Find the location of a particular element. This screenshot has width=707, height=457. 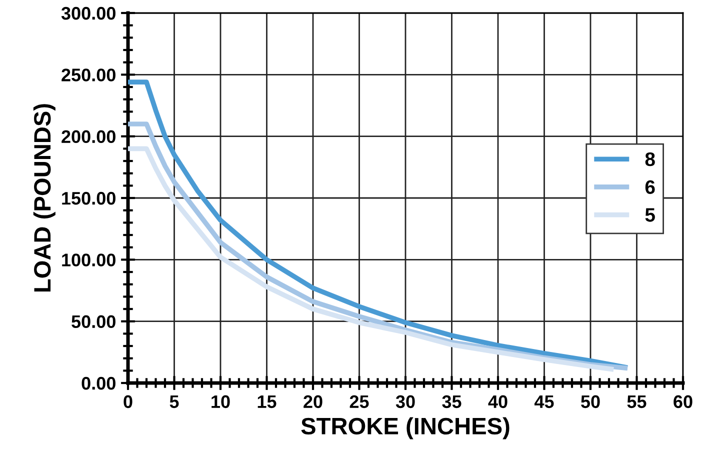

legend-label: 6 is located at coordinates (650, 187).